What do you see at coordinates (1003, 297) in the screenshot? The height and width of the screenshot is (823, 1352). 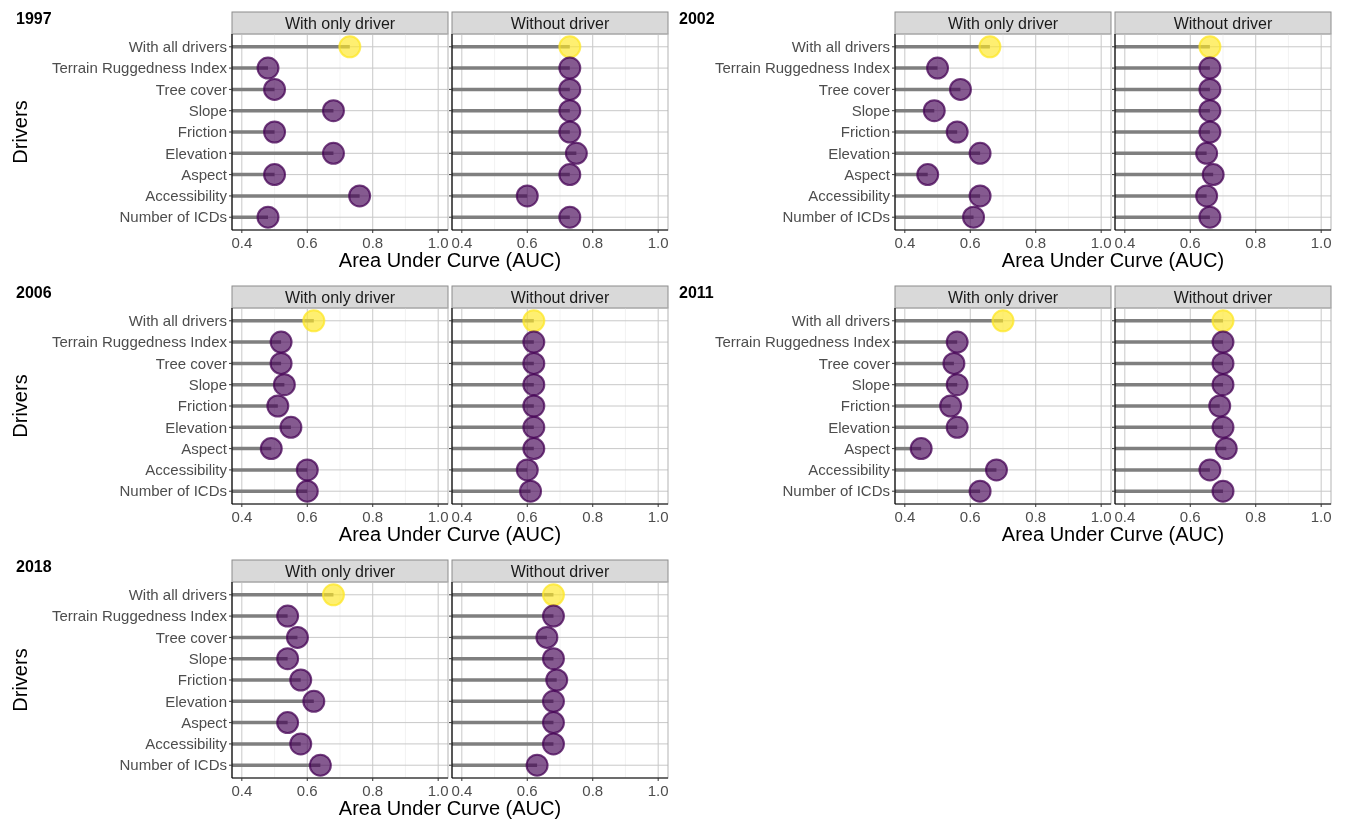 I see `chart-subtitle: With only driver` at bounding box center [1003, 297].